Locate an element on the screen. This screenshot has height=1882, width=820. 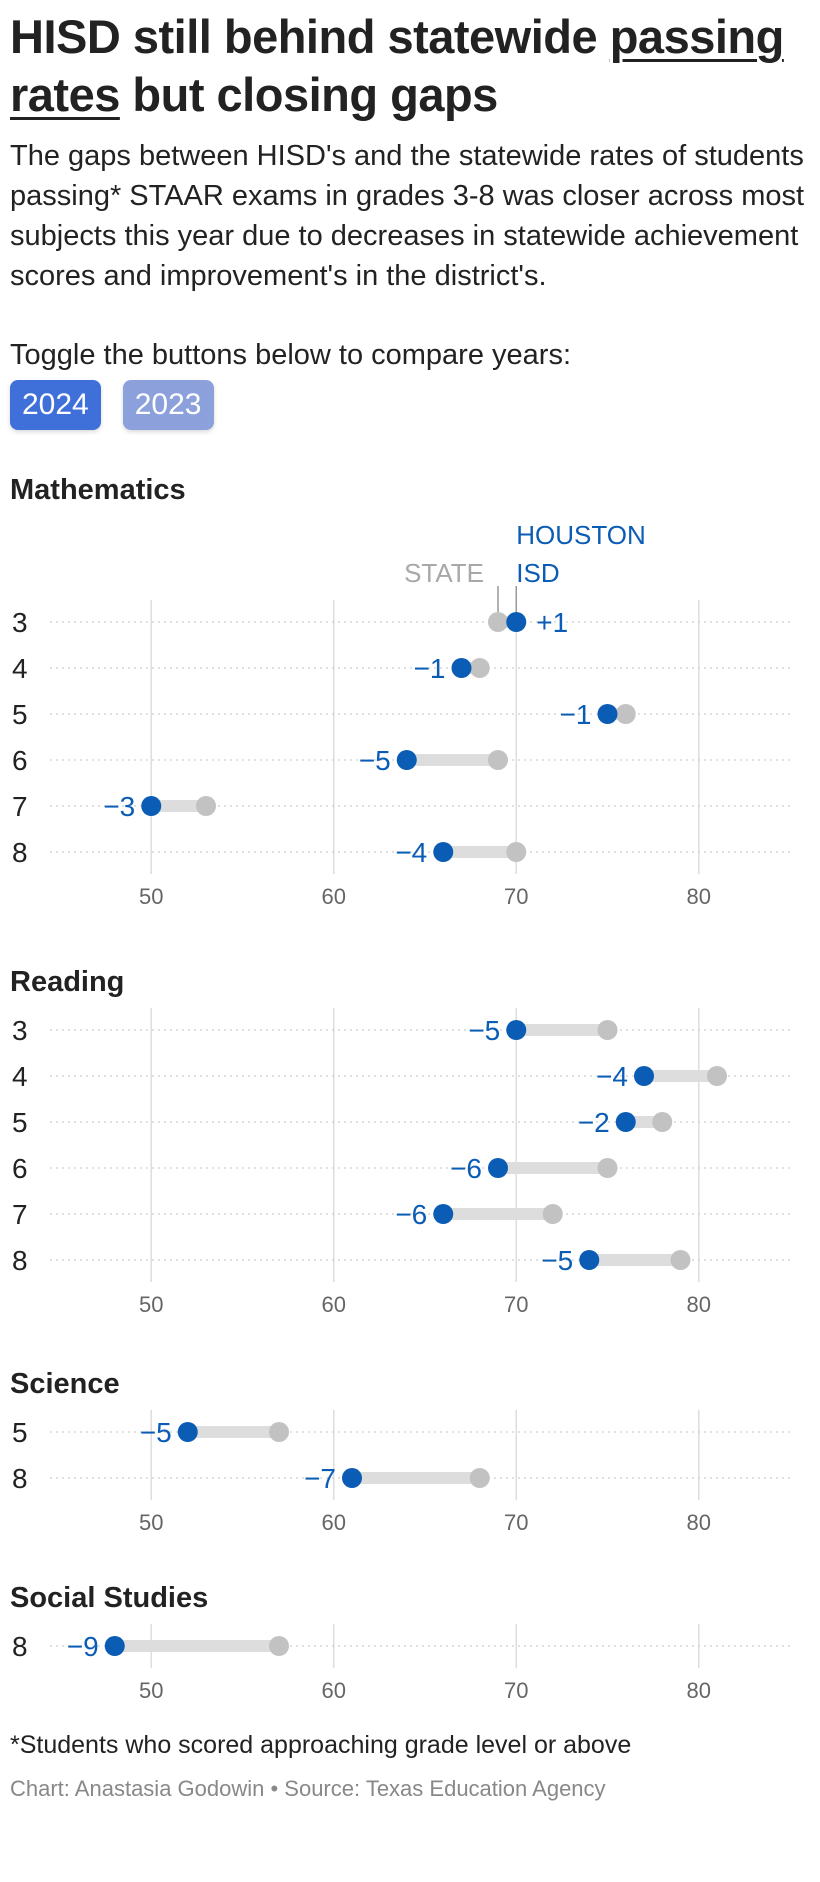
reading-title: Reading is located at coordinates (67, 982).